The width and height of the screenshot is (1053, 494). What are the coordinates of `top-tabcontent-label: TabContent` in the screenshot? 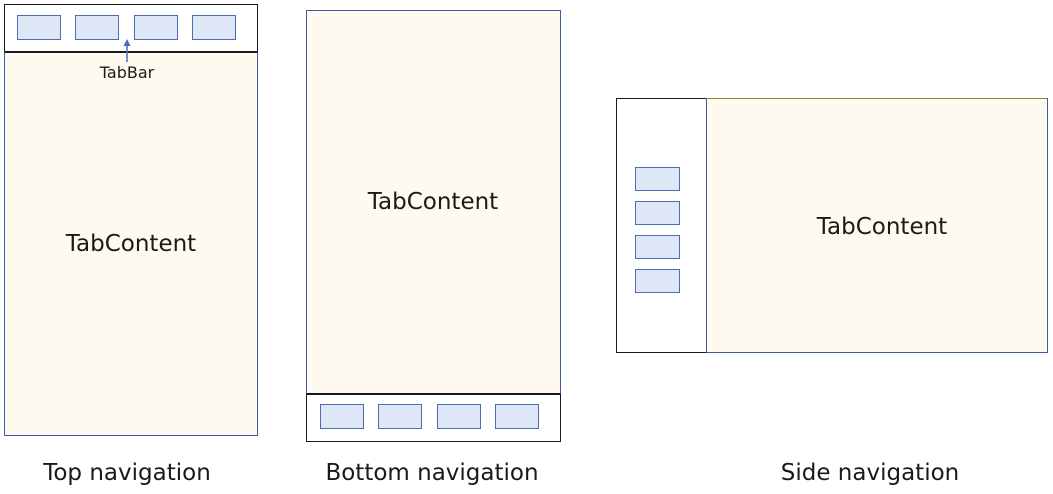 It's located at (131, 244).